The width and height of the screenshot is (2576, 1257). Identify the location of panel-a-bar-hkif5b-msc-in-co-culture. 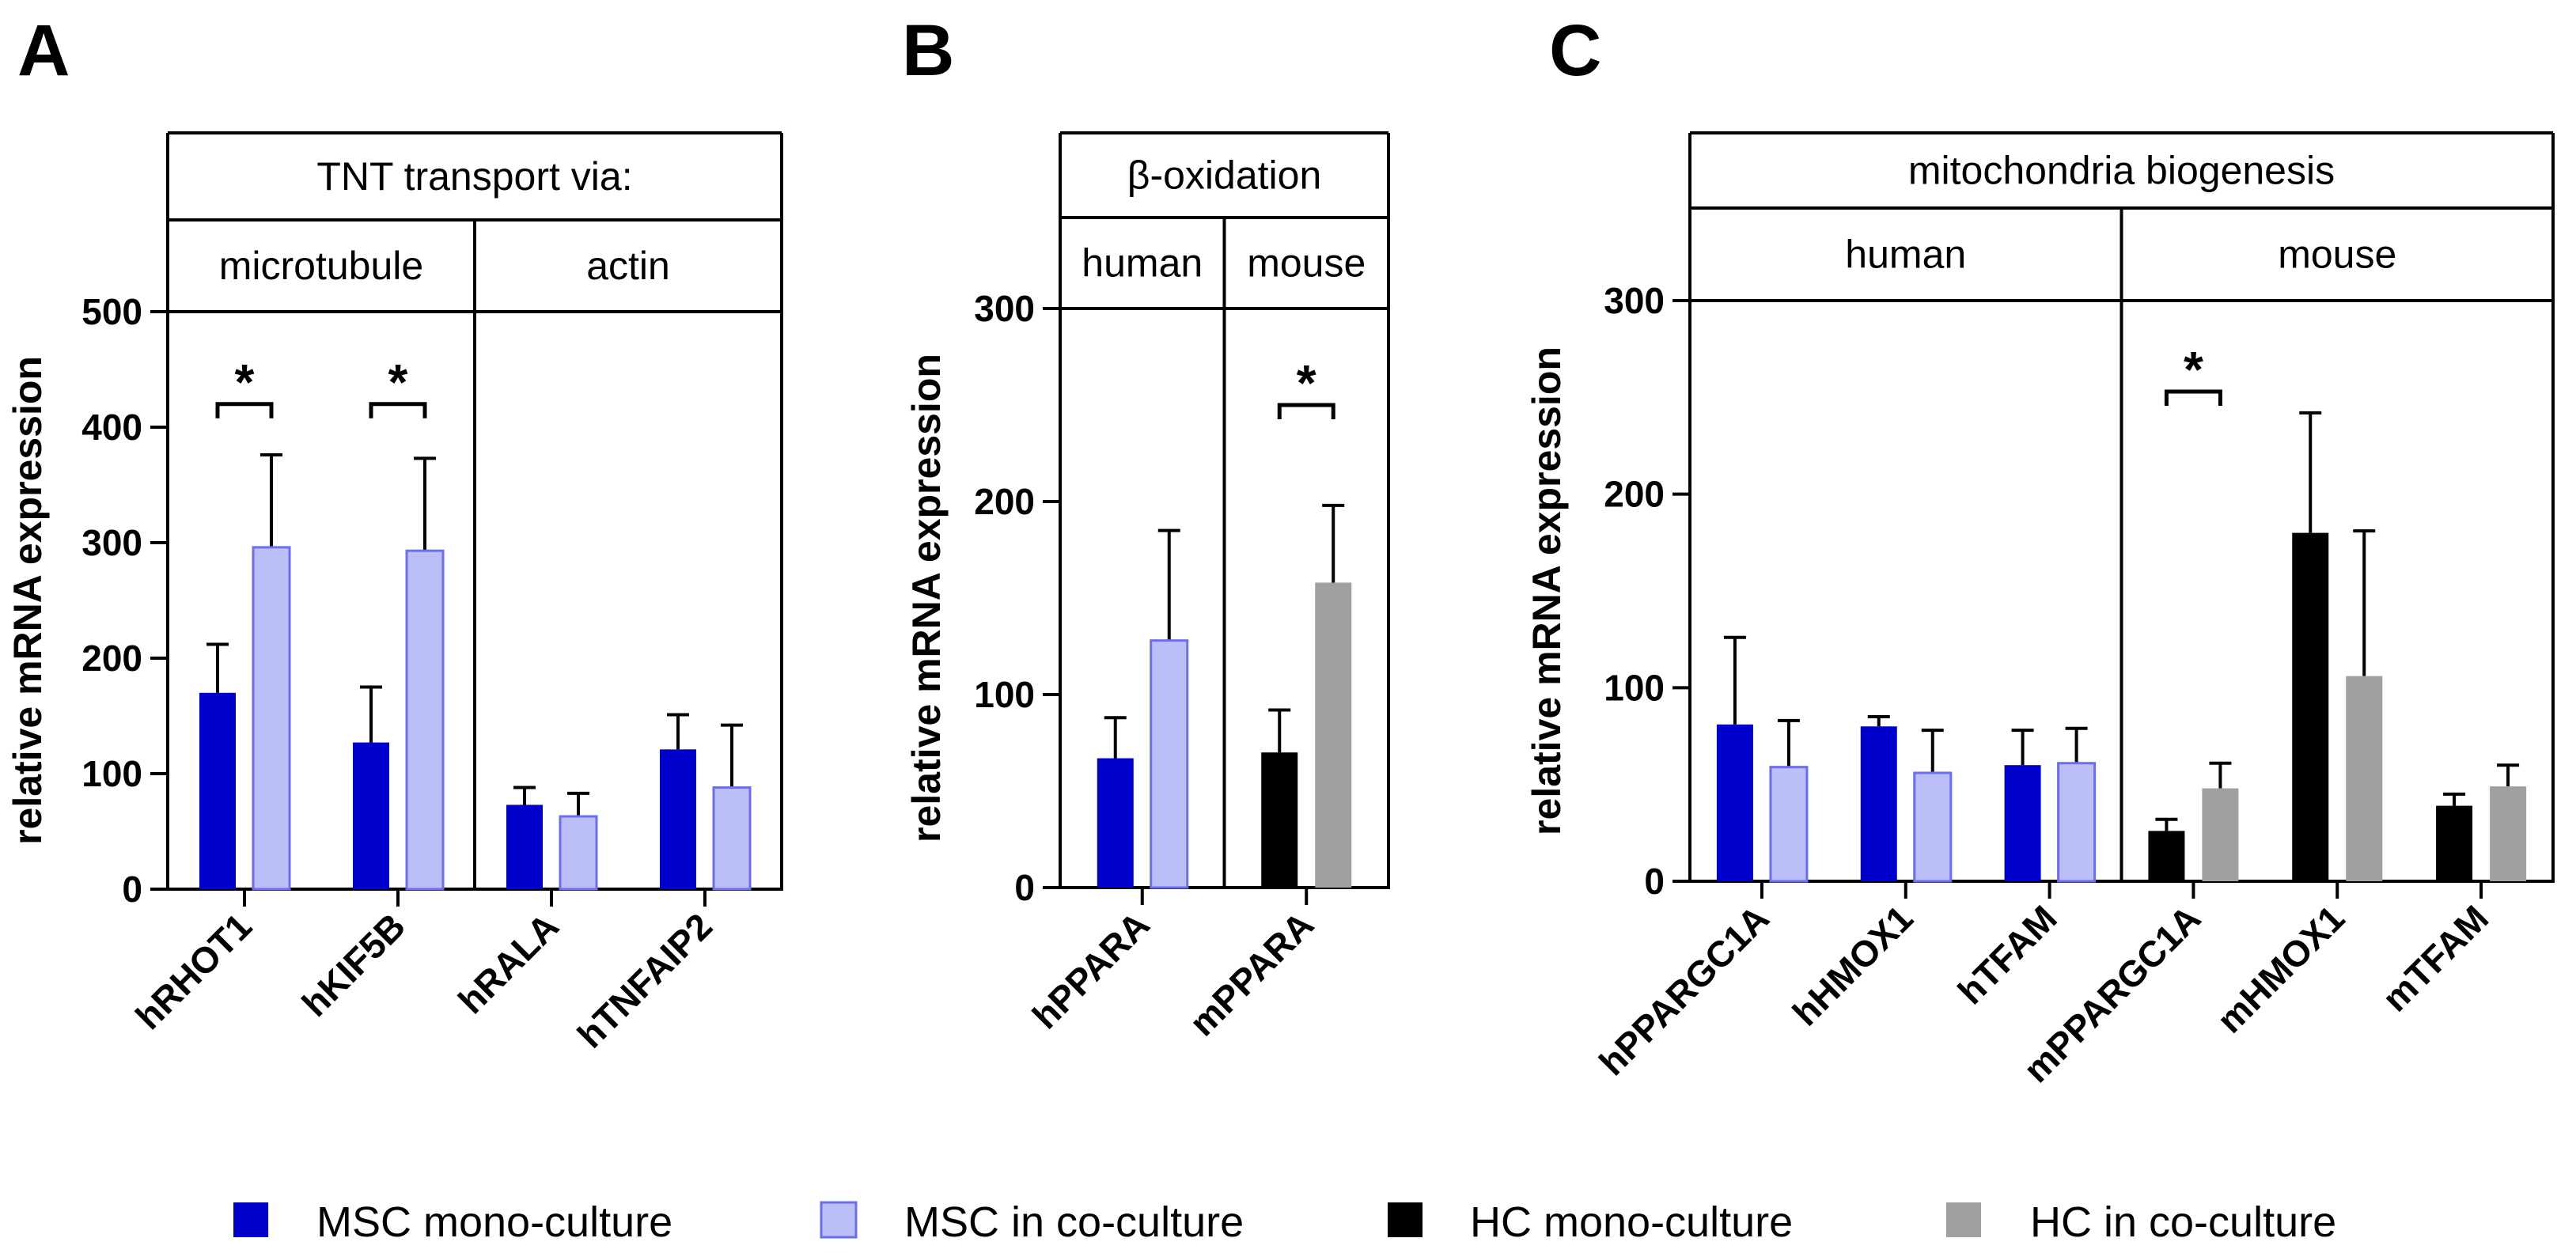
(425, 720).